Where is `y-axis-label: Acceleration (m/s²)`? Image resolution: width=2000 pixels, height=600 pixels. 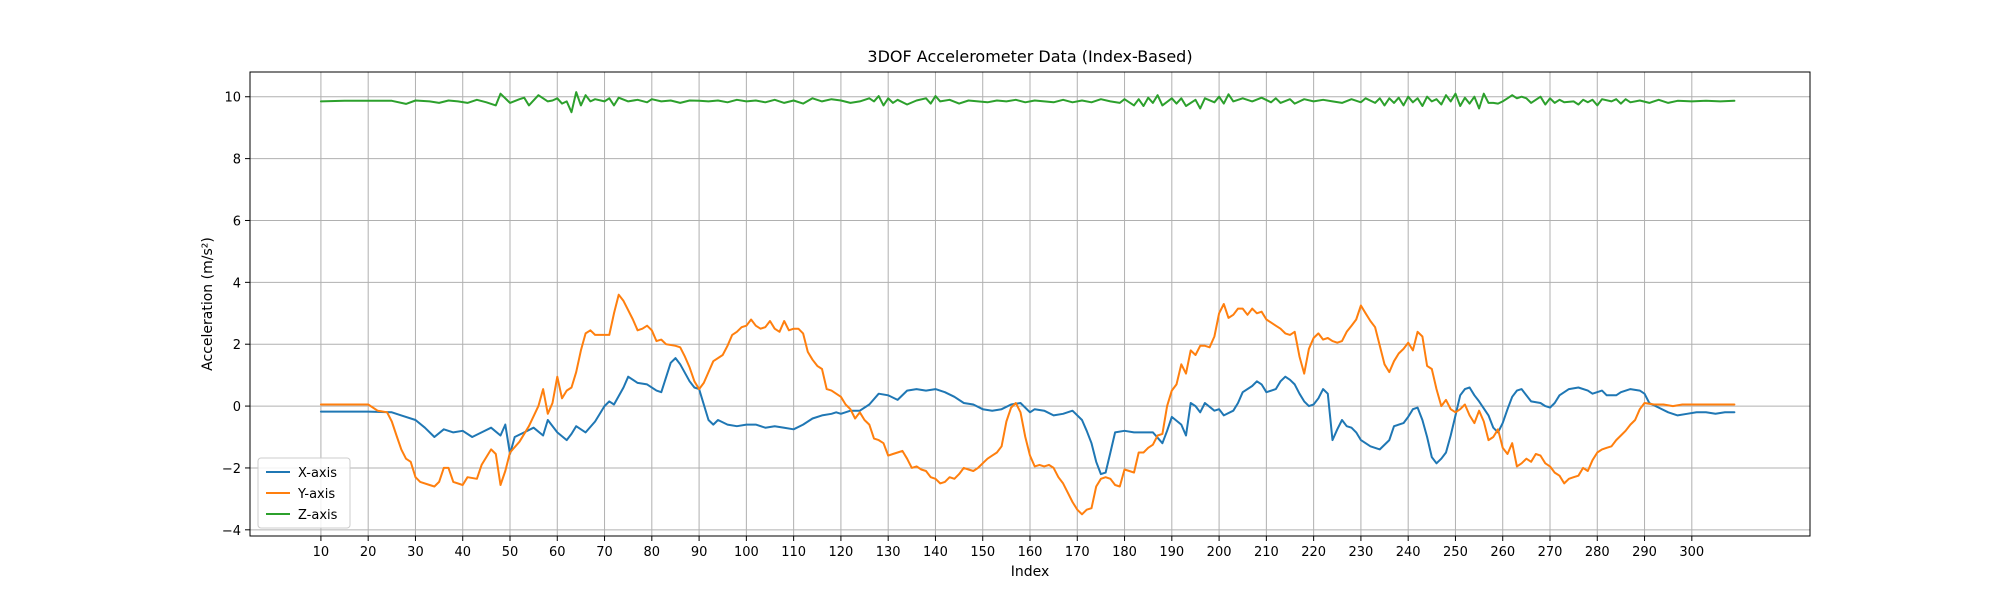
y-axis-label: Acceleration (m/s²) is located at coordinates (208, 304).